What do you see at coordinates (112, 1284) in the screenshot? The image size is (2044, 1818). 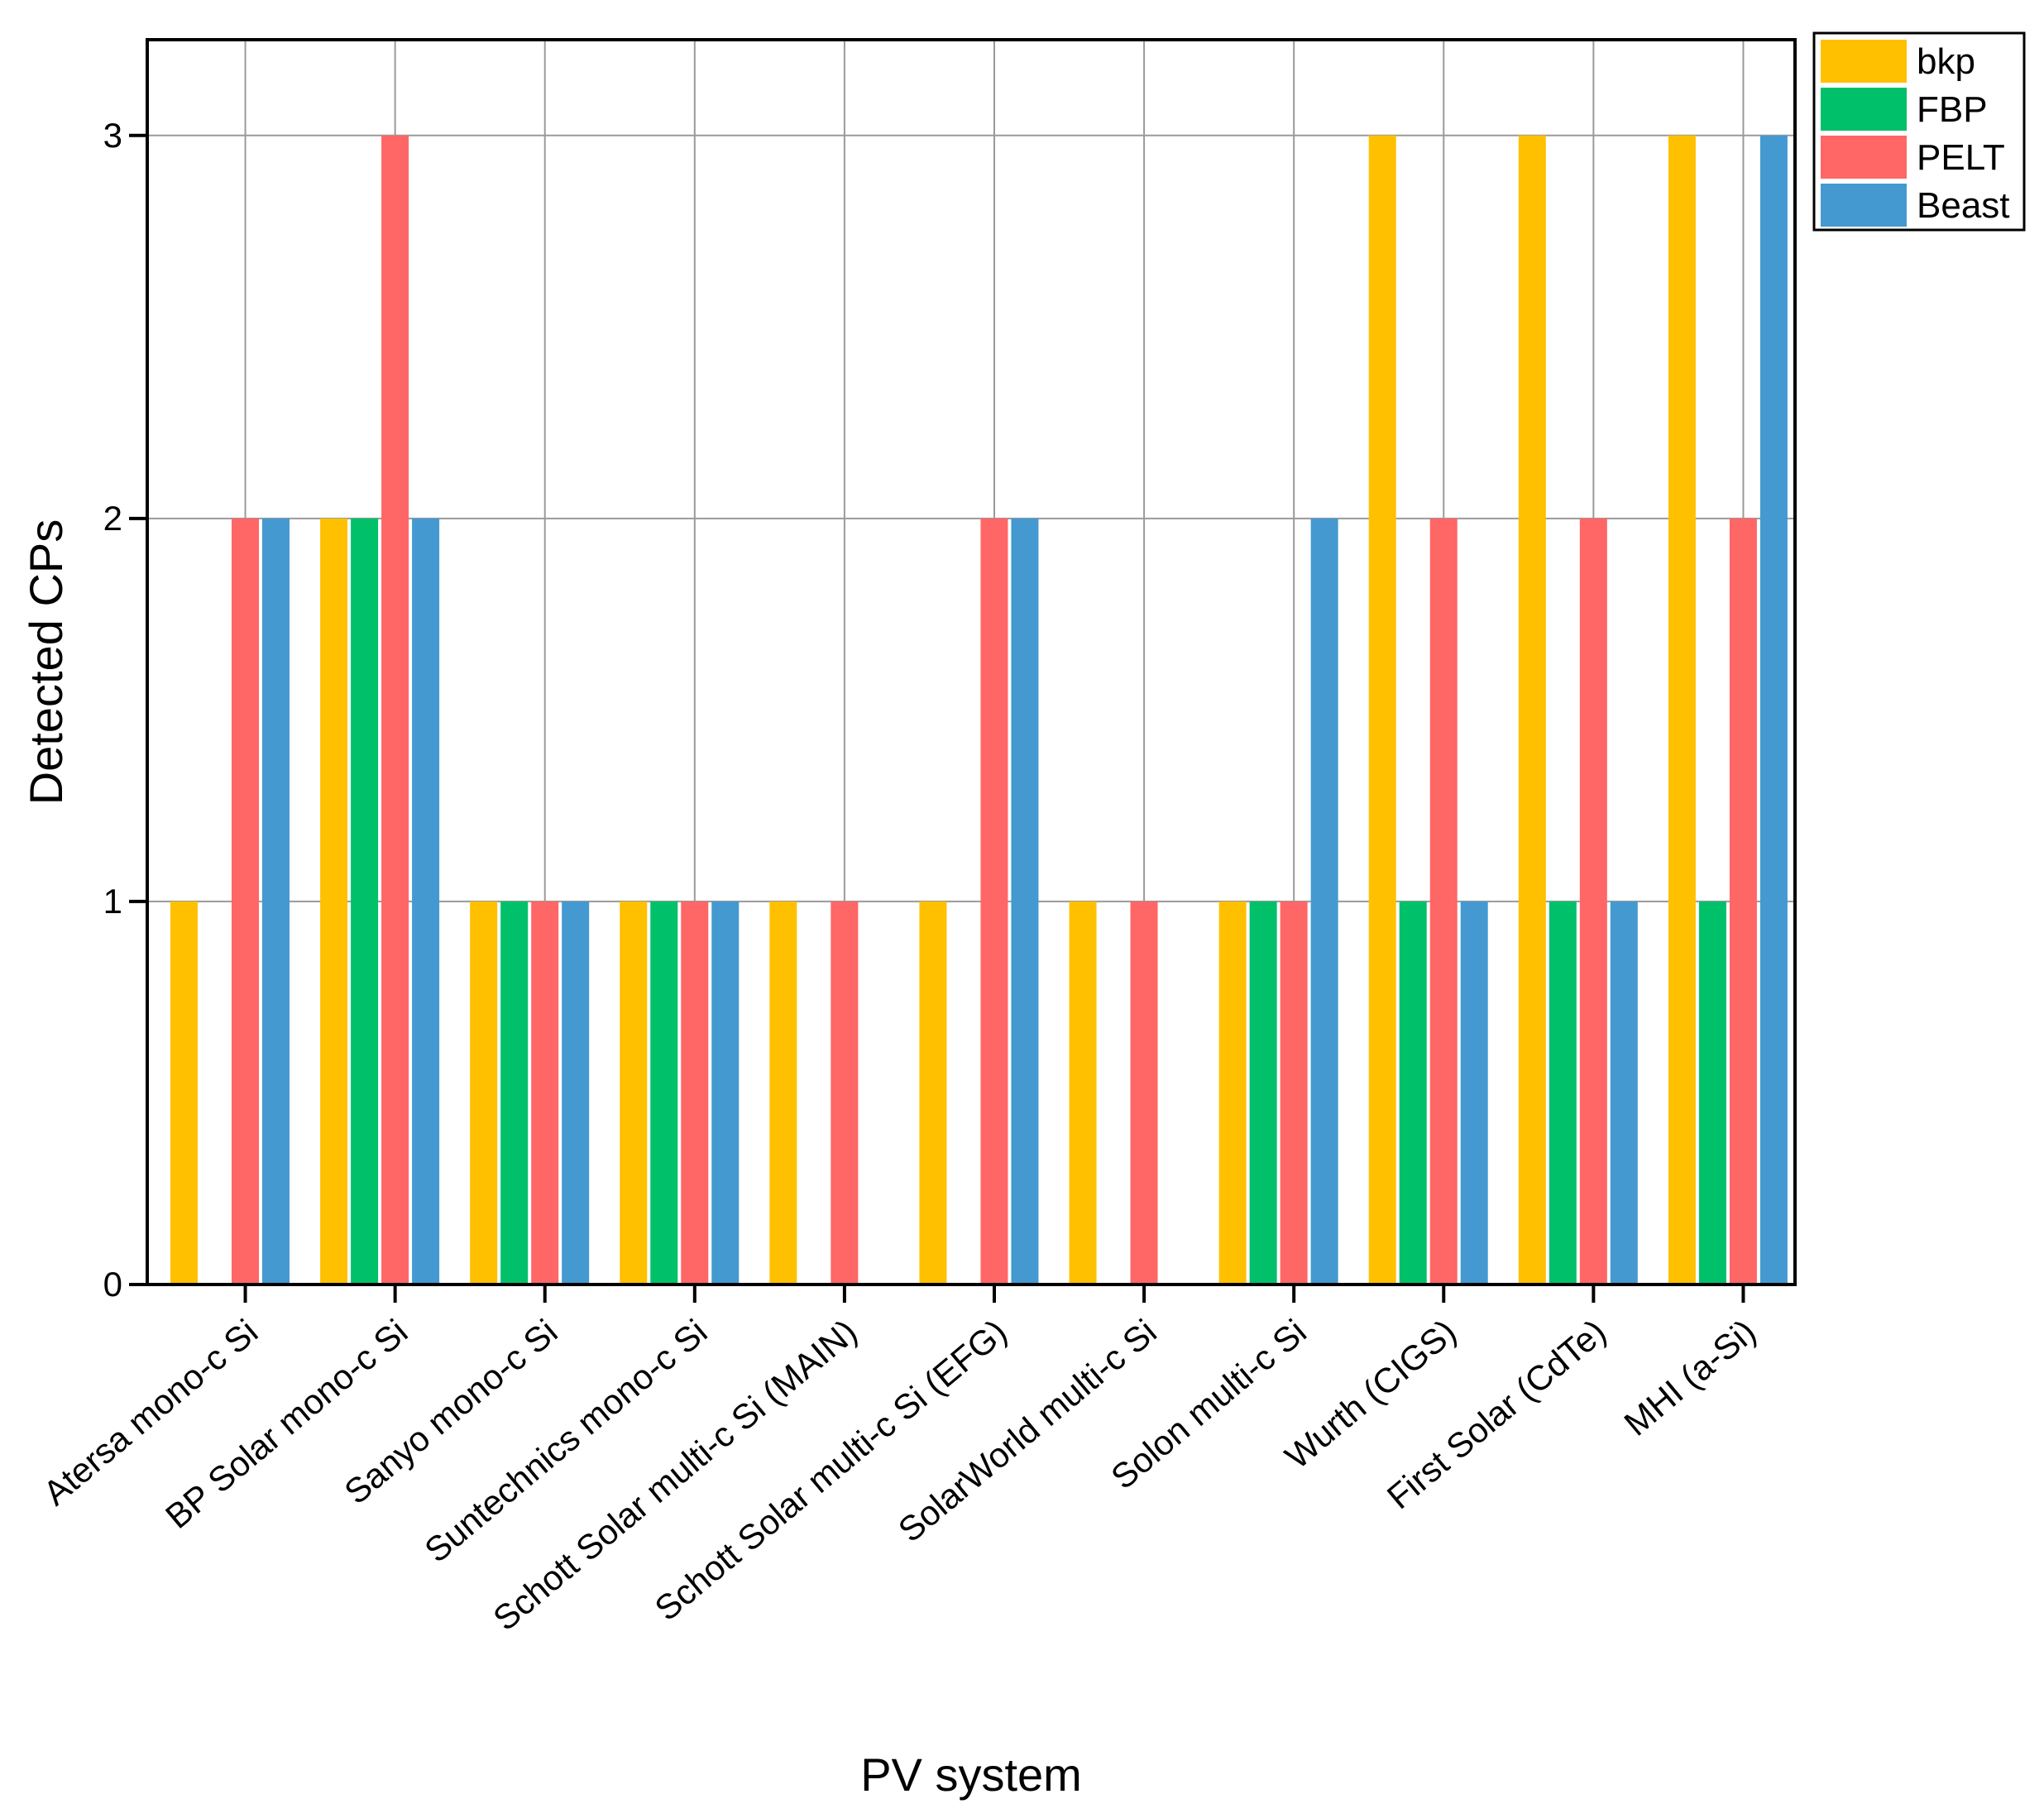 I see `y-tick-label: 0` at bounding box center [112, 1284].